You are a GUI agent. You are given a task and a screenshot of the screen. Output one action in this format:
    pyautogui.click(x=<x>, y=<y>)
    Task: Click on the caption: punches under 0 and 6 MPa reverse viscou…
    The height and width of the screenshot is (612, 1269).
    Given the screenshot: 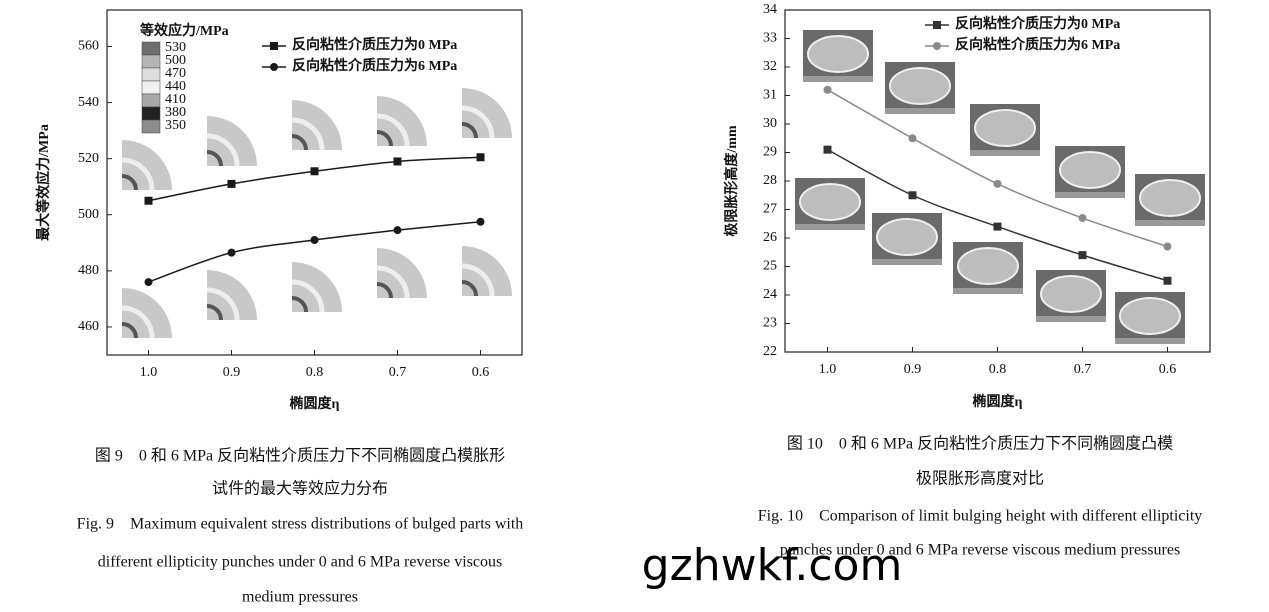 What is the action you would take?
    pyautogui.click(x=980, y=550)
    